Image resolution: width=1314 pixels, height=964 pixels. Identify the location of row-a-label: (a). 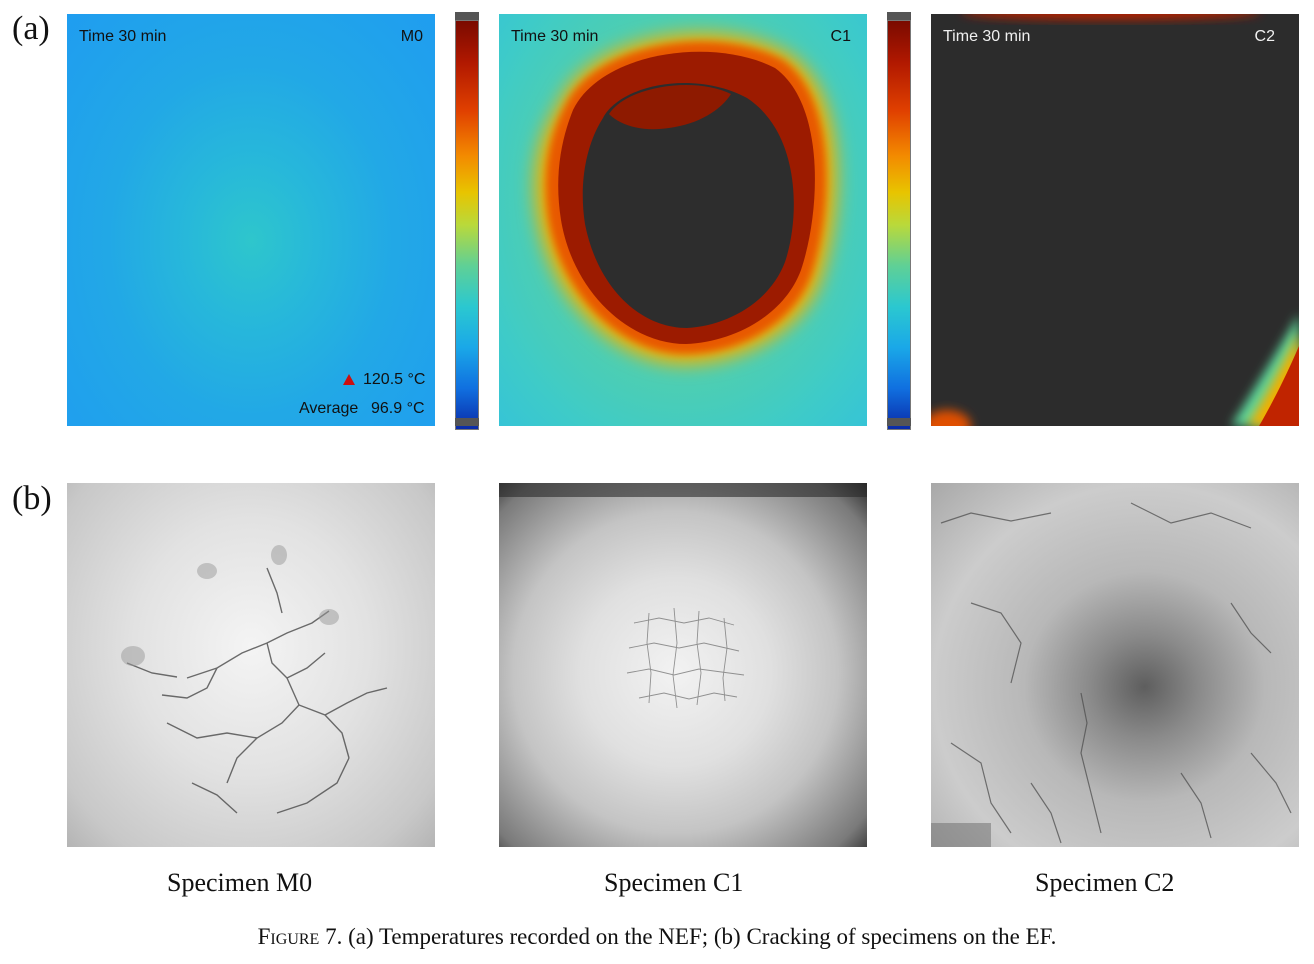
(31, 28).